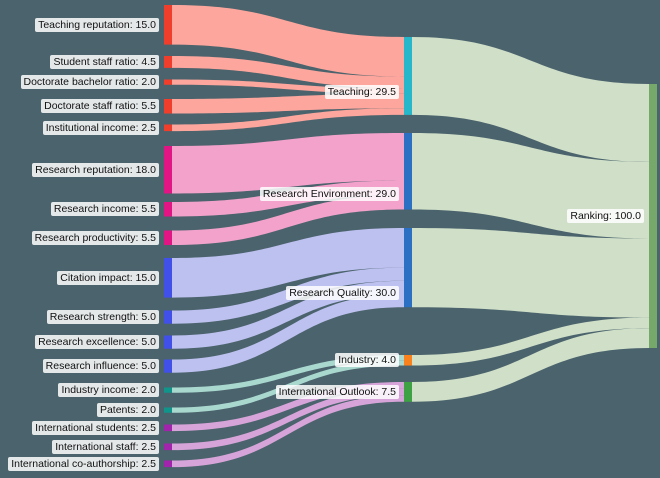  I want to click on sankey-link-international_outlook-ranking, so click(530, 365).